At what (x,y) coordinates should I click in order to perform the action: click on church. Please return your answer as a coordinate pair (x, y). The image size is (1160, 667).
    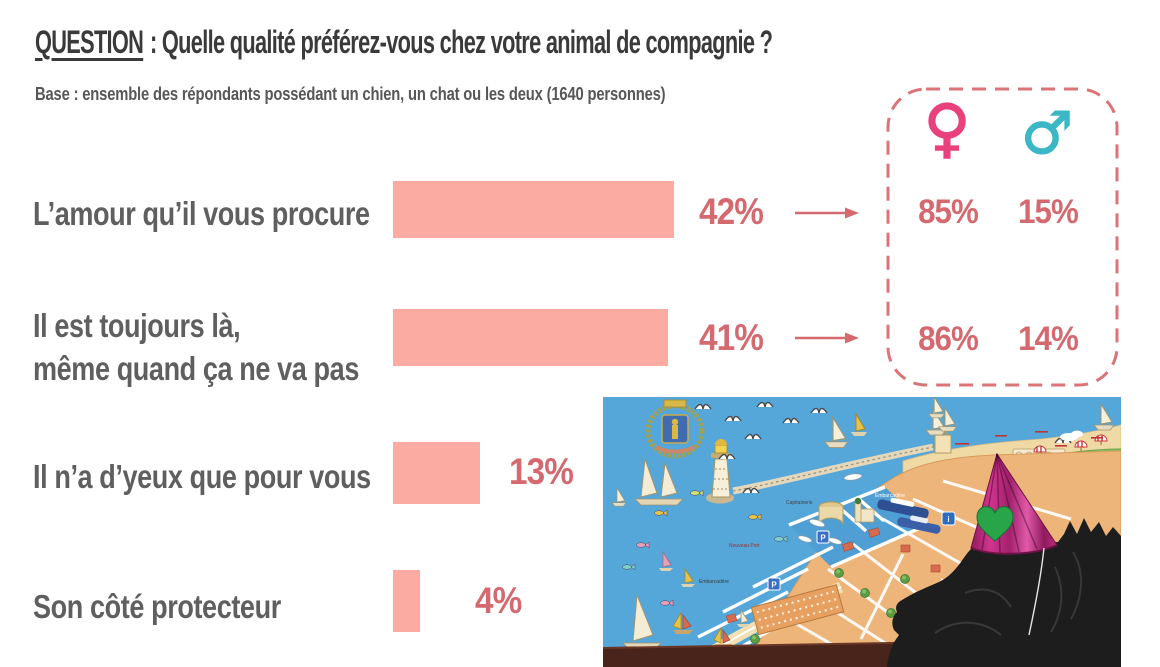
    Looking at the image, I should click on (864, 510).